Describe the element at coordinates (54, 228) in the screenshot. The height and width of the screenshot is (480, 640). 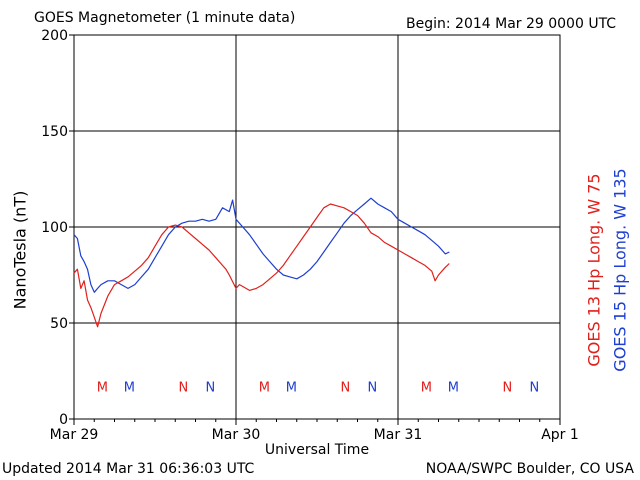
I see `y-tick-label: 100` at that location.